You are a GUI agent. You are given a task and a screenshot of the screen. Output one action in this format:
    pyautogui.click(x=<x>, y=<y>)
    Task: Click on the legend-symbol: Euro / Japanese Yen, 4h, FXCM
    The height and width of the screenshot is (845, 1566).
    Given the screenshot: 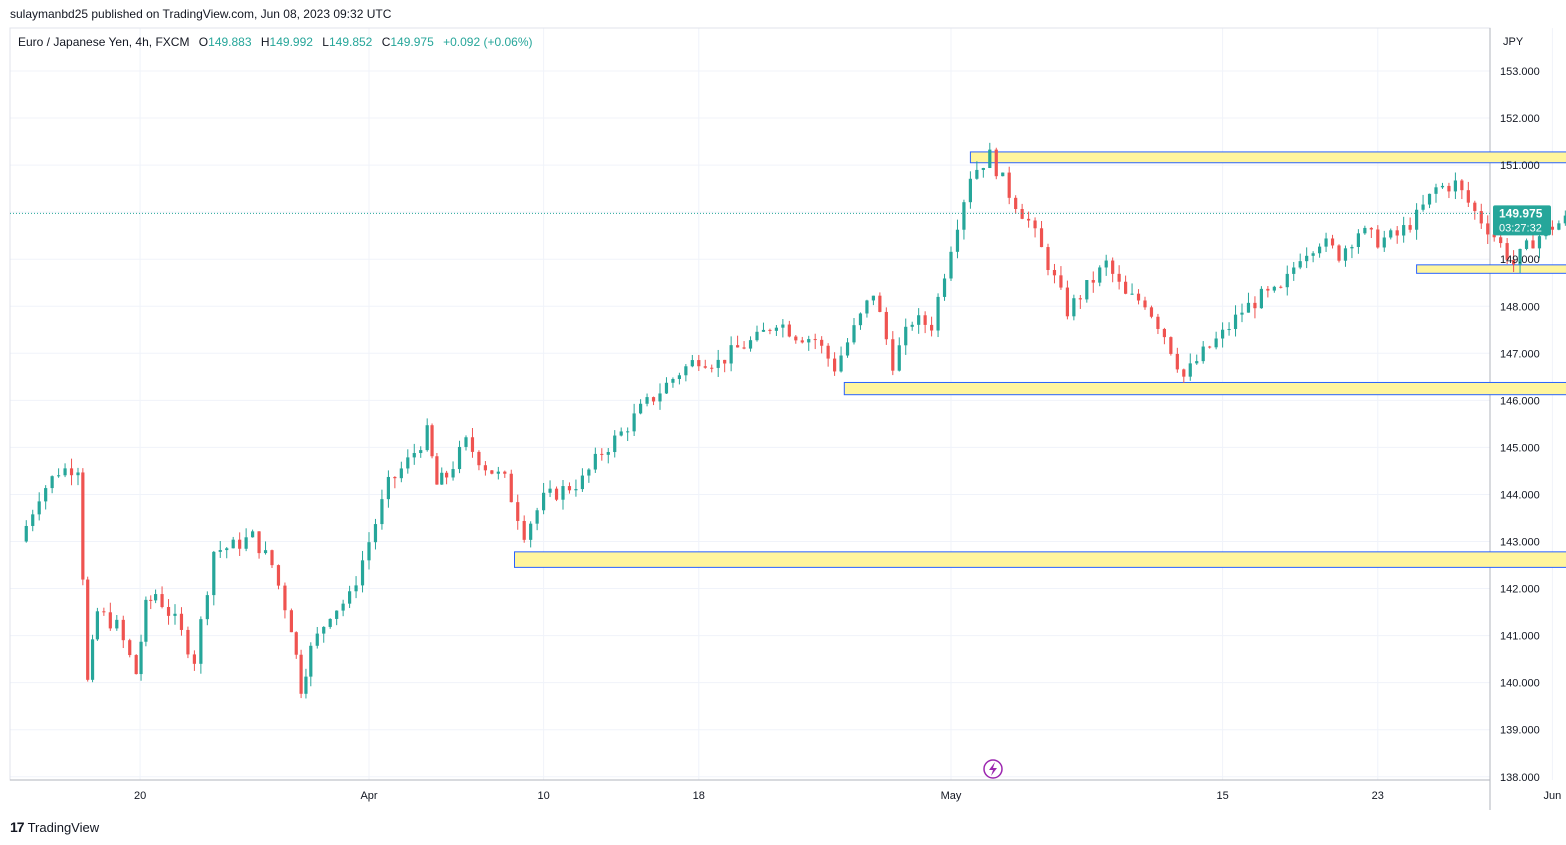 What is the action you would take?
    pyautogui.click(x=103, y=42)
    